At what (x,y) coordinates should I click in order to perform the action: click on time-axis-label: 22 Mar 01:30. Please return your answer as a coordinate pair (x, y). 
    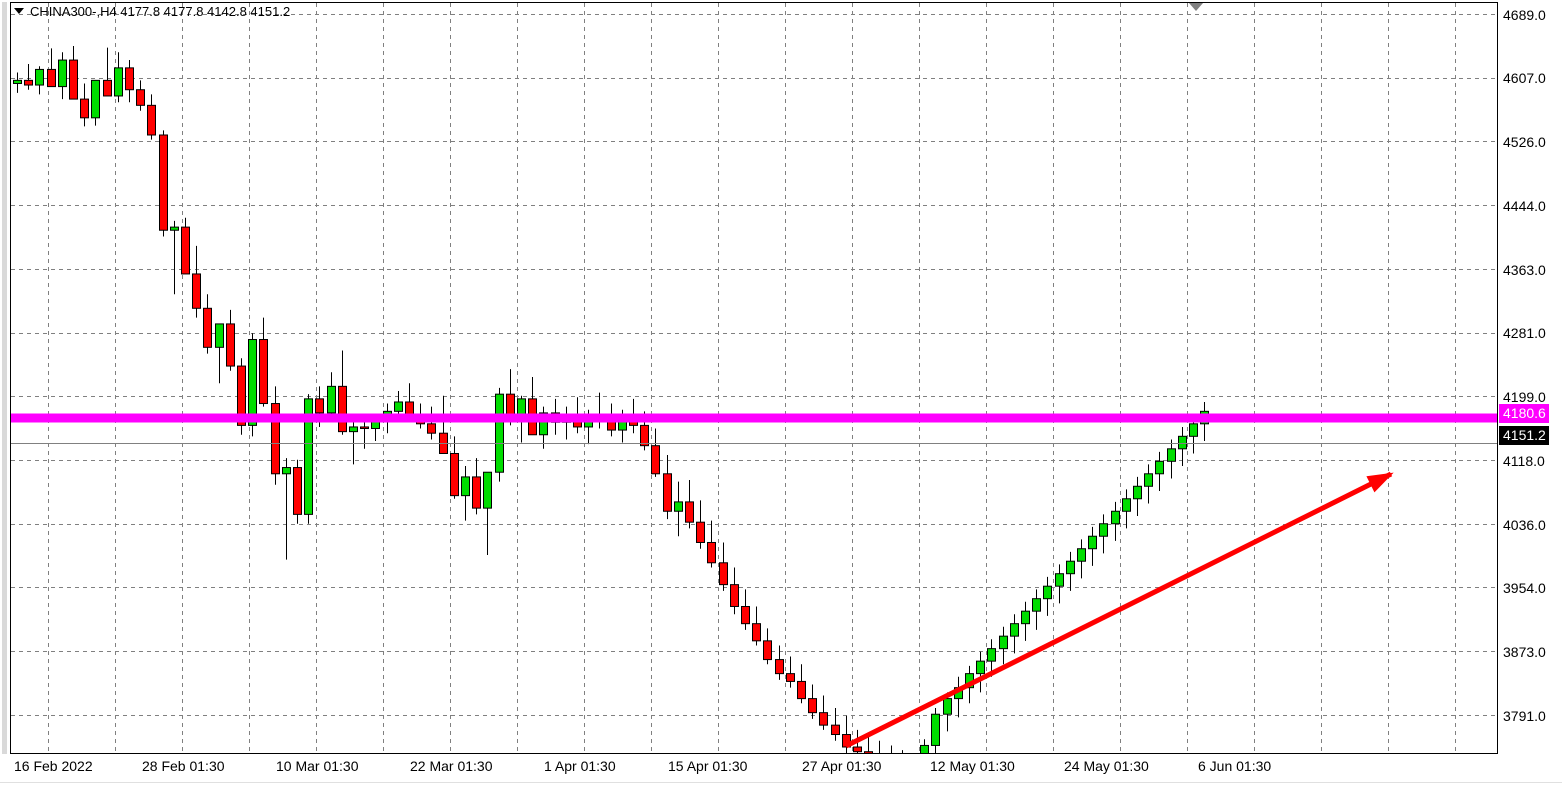
    Looking at the image, I should click on (451, 766).